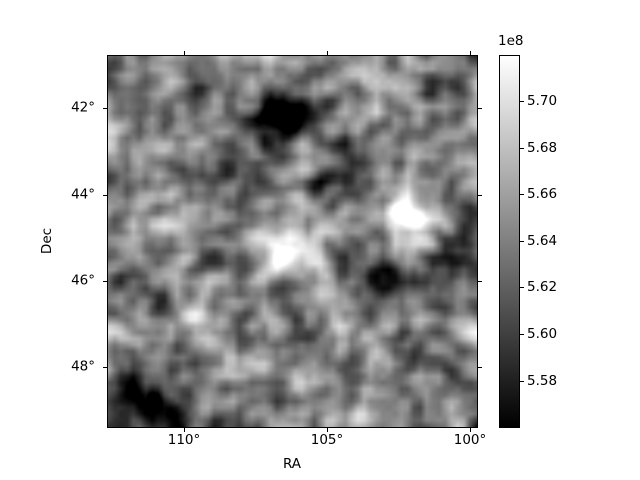  Describe the element at coordinates (542, 334) in the screenshot. I see `colorbar-tick-label-5.60: 5.60` at that location.